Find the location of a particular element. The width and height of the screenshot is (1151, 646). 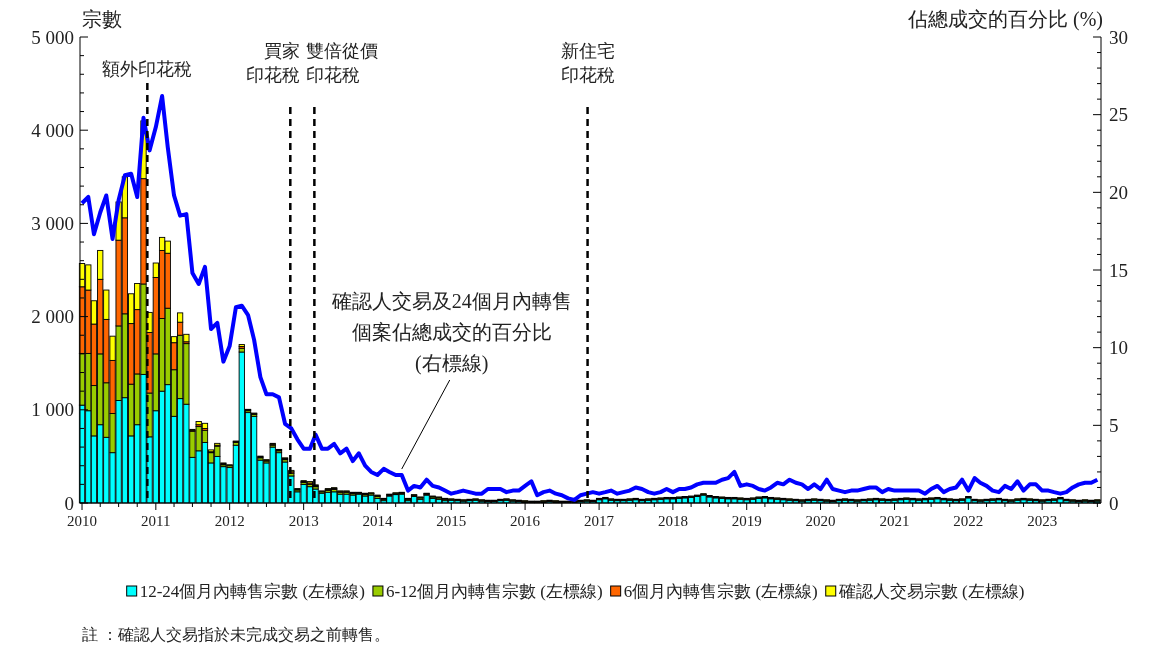

x-tick-label: 2015 is located at coordinates (451, 521).